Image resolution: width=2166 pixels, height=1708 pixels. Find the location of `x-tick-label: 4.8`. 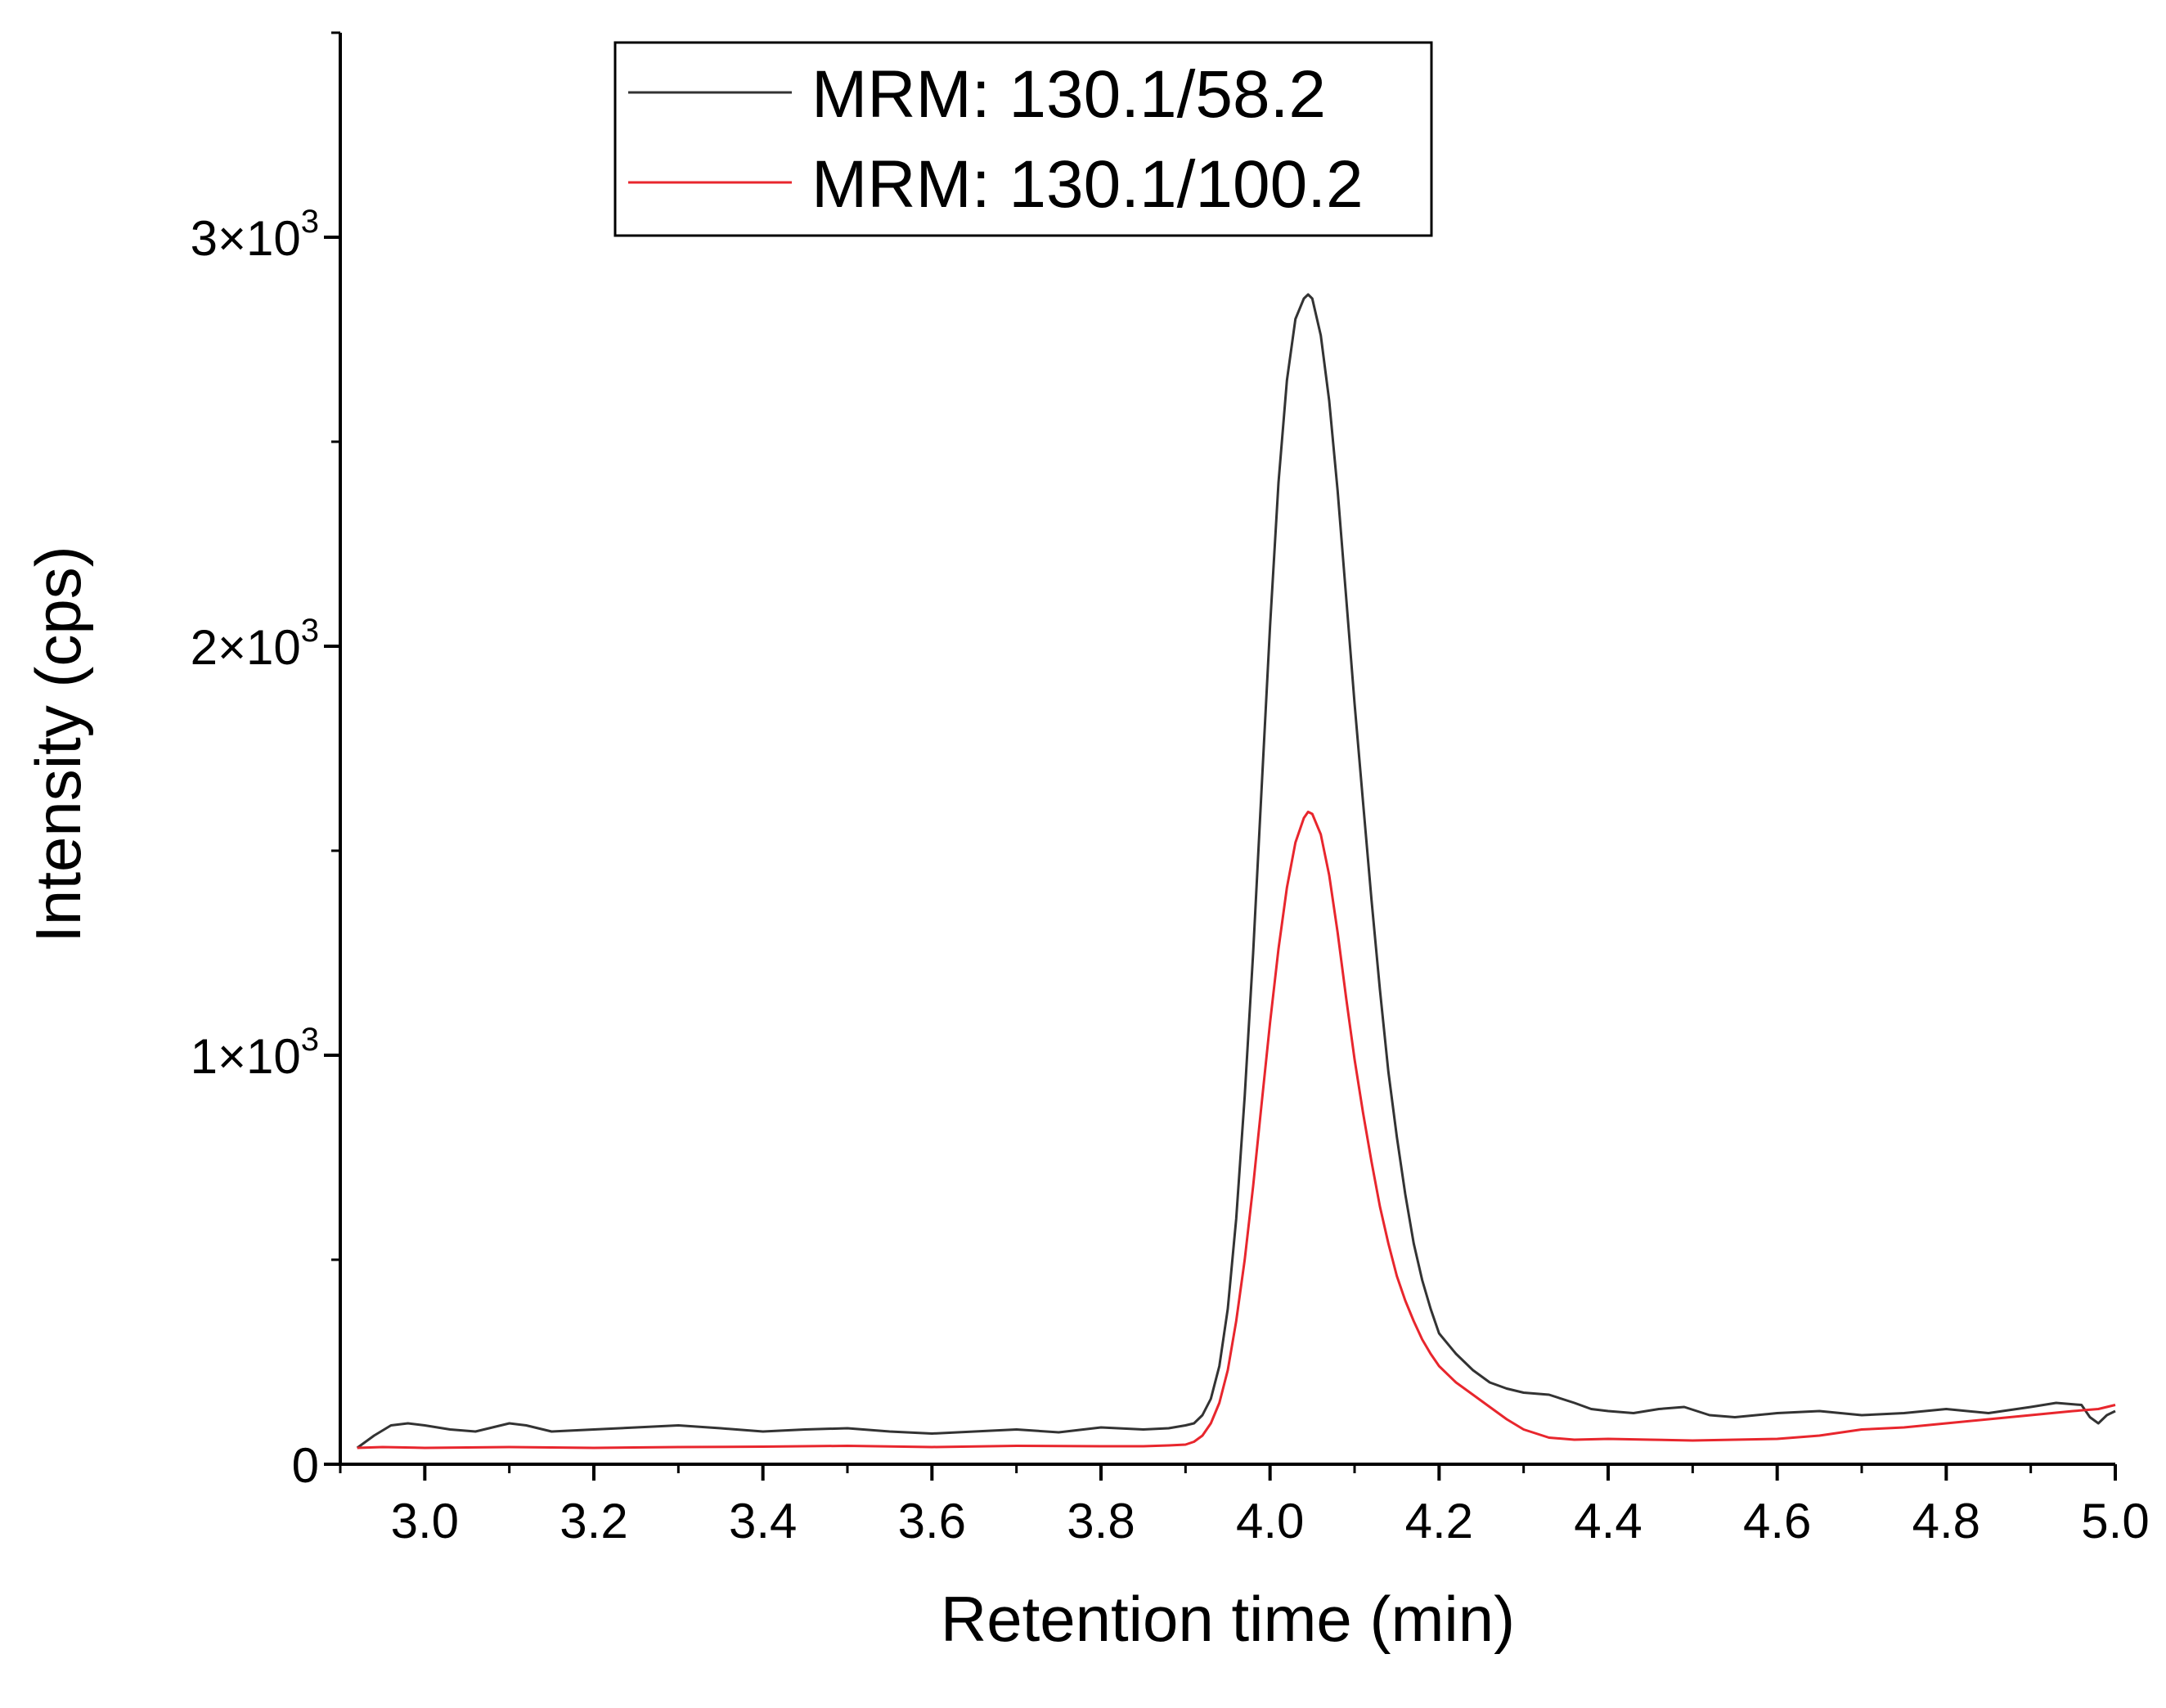

x-tick-label: 4.8 is located at coordinates (1946, 1521).